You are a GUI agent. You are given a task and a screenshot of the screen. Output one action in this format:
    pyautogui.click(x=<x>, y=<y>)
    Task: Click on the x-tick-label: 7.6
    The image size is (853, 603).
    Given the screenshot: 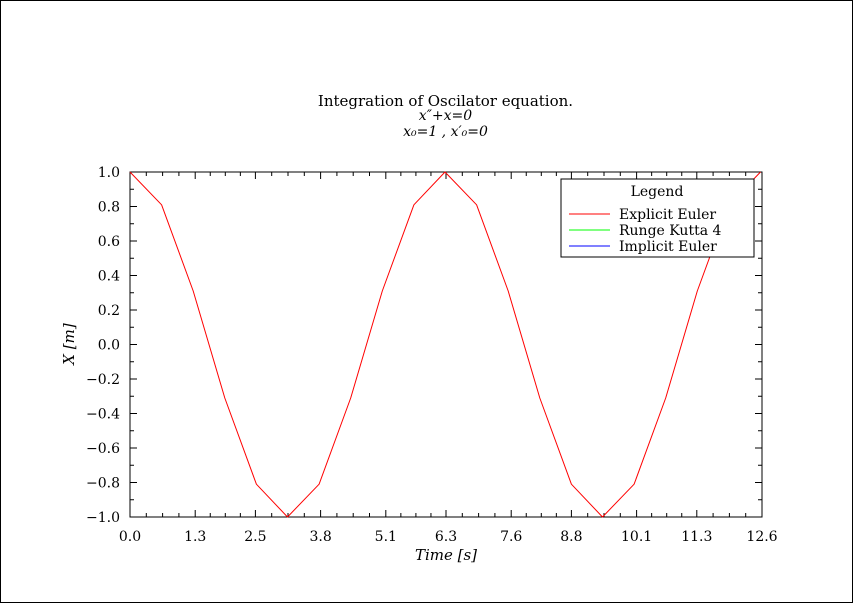 What is the action you would take?
    pyautogui.click(x=511, y=537)
    